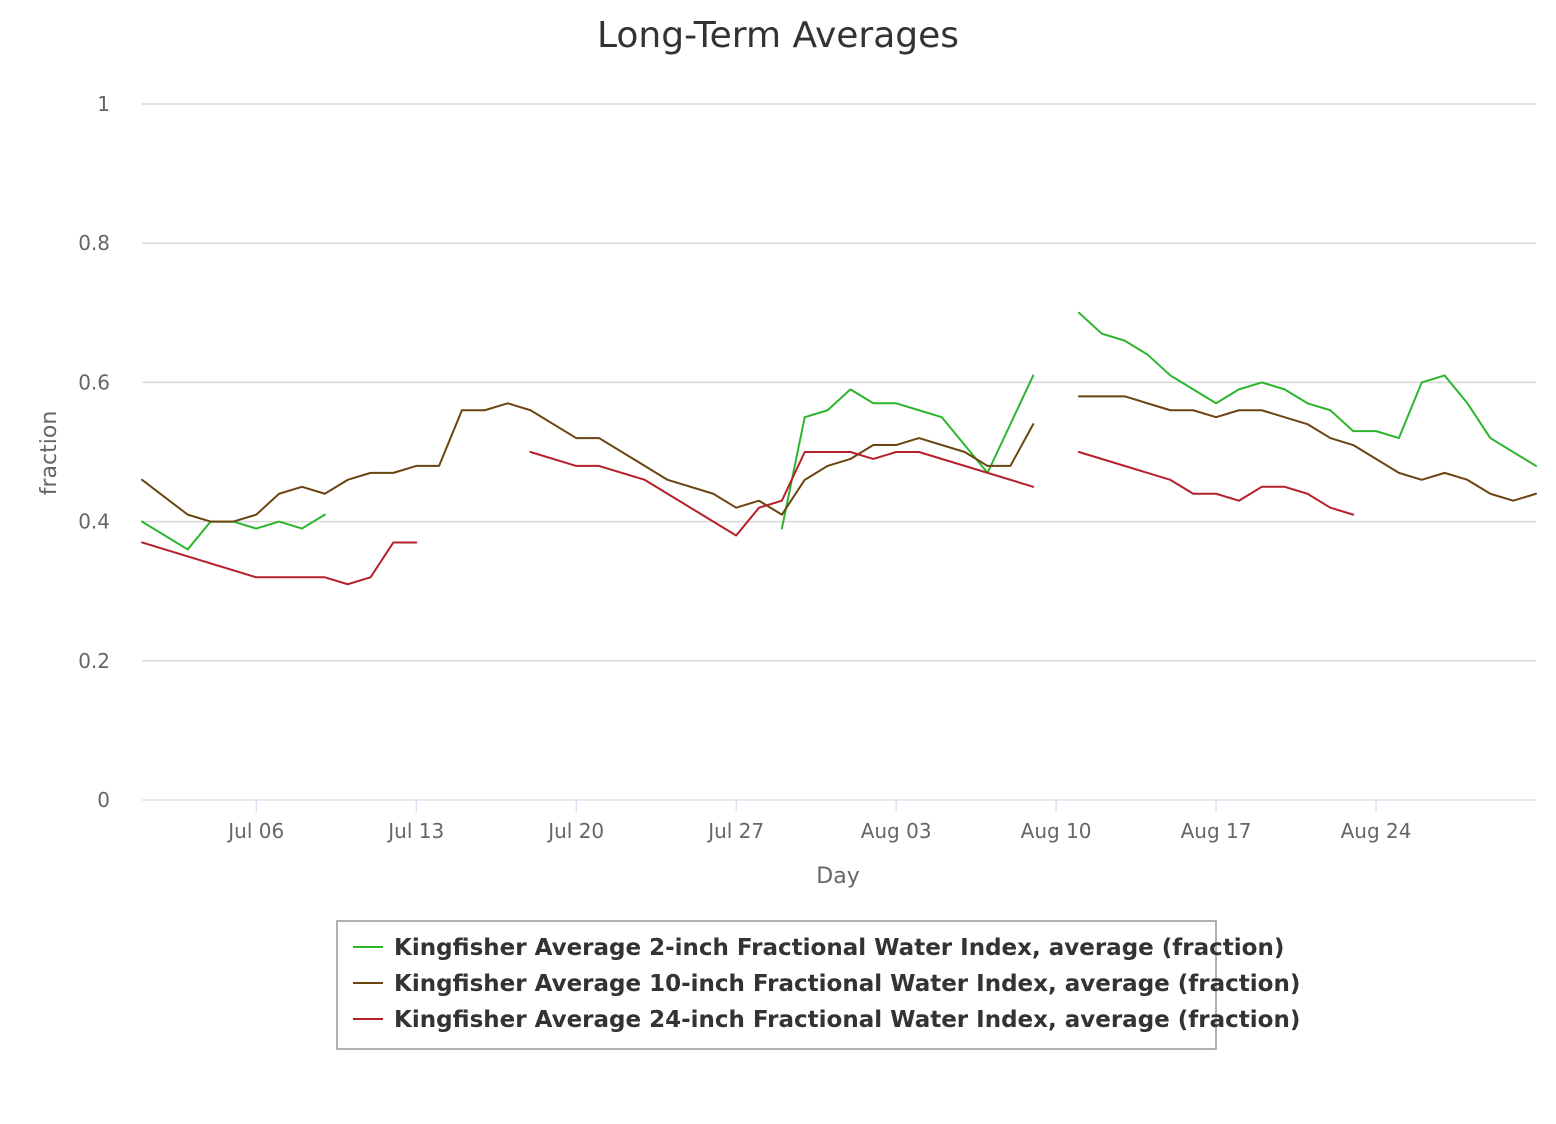 The height and width of the screenshot is (1124, 1556). Describe the element at coordinates (575, 831) in the screenshot. I see `x-tick-label: Jul 20` at that location.